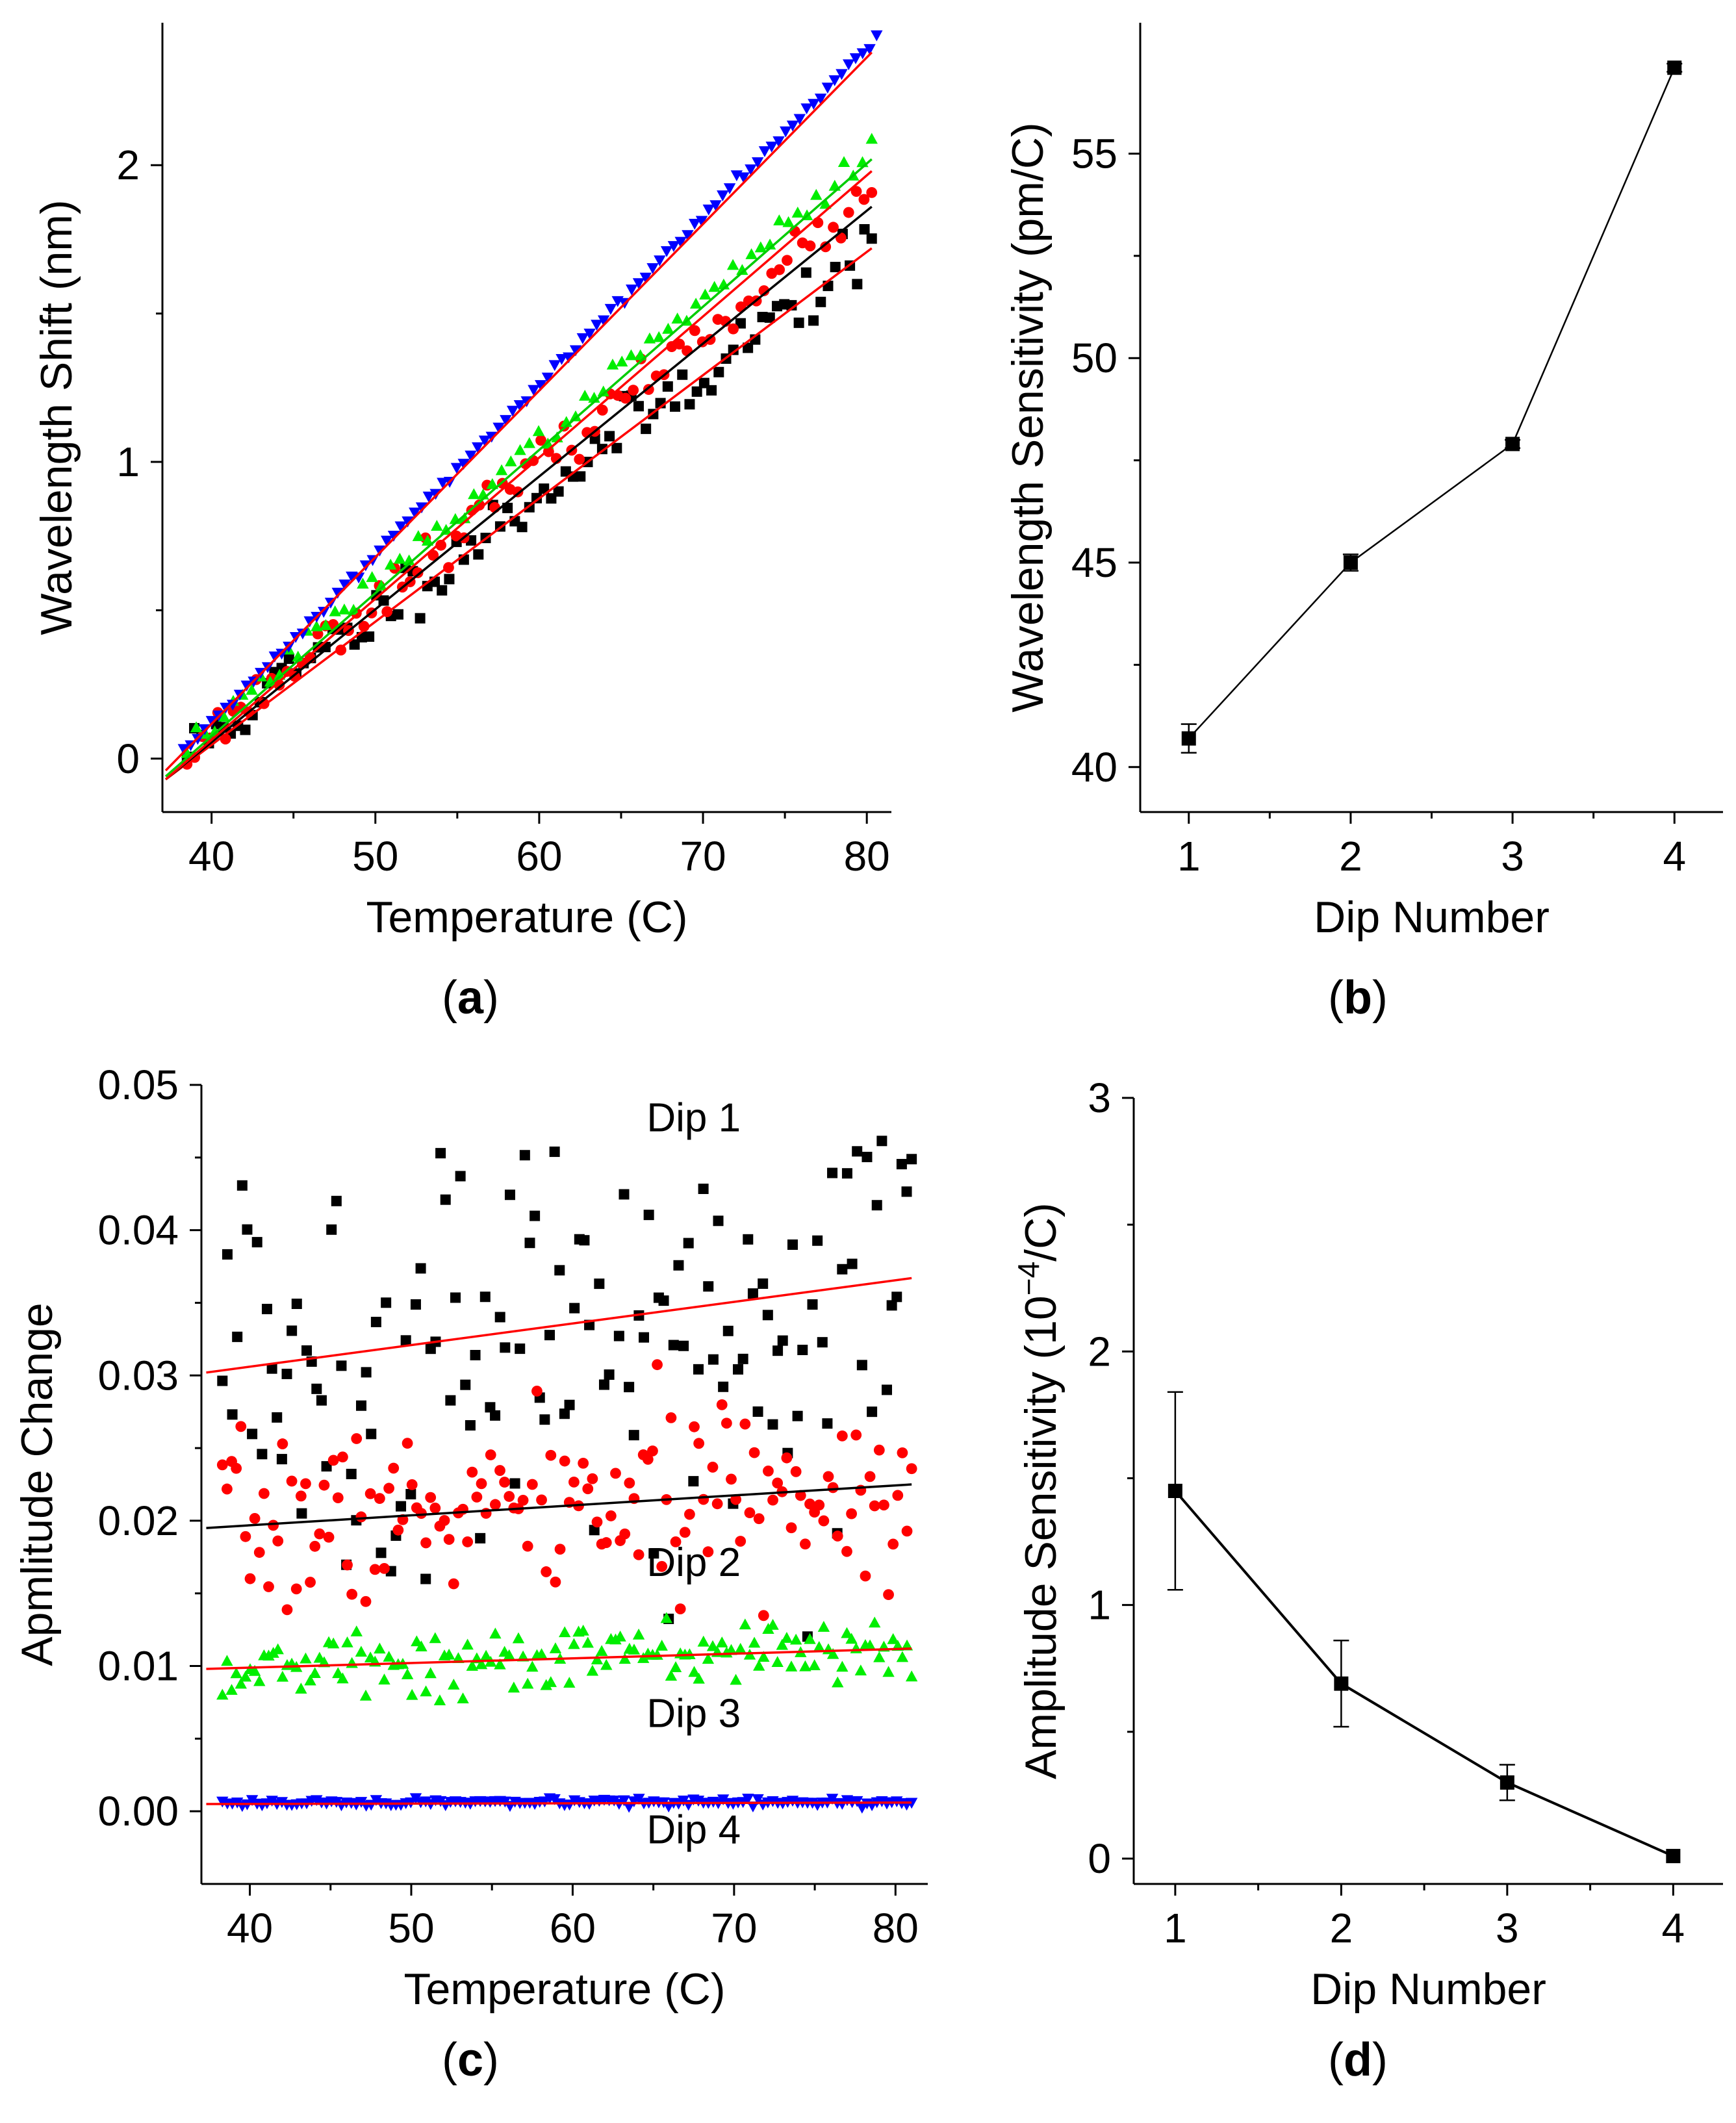  Describe the element at coordinates (128, 462) in the screenshot. I see `y-tick-label: 1` at that location.